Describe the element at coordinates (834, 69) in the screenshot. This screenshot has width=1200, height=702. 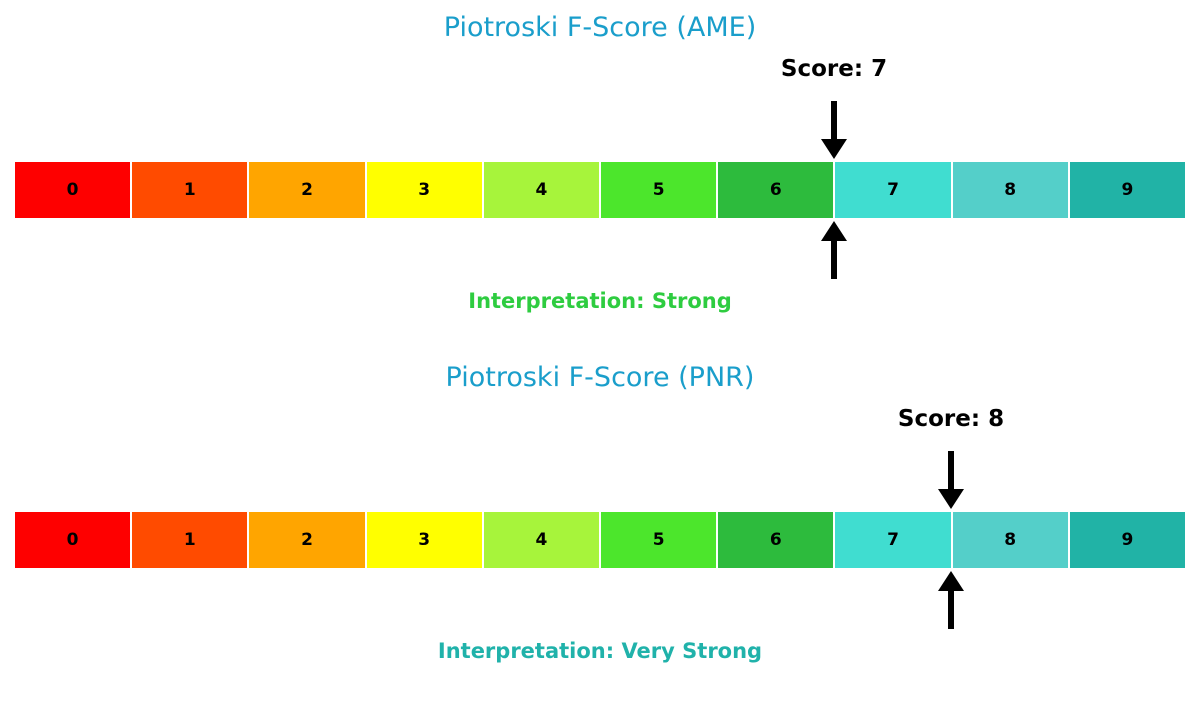
I see `score-label: Score: 7` at that location.